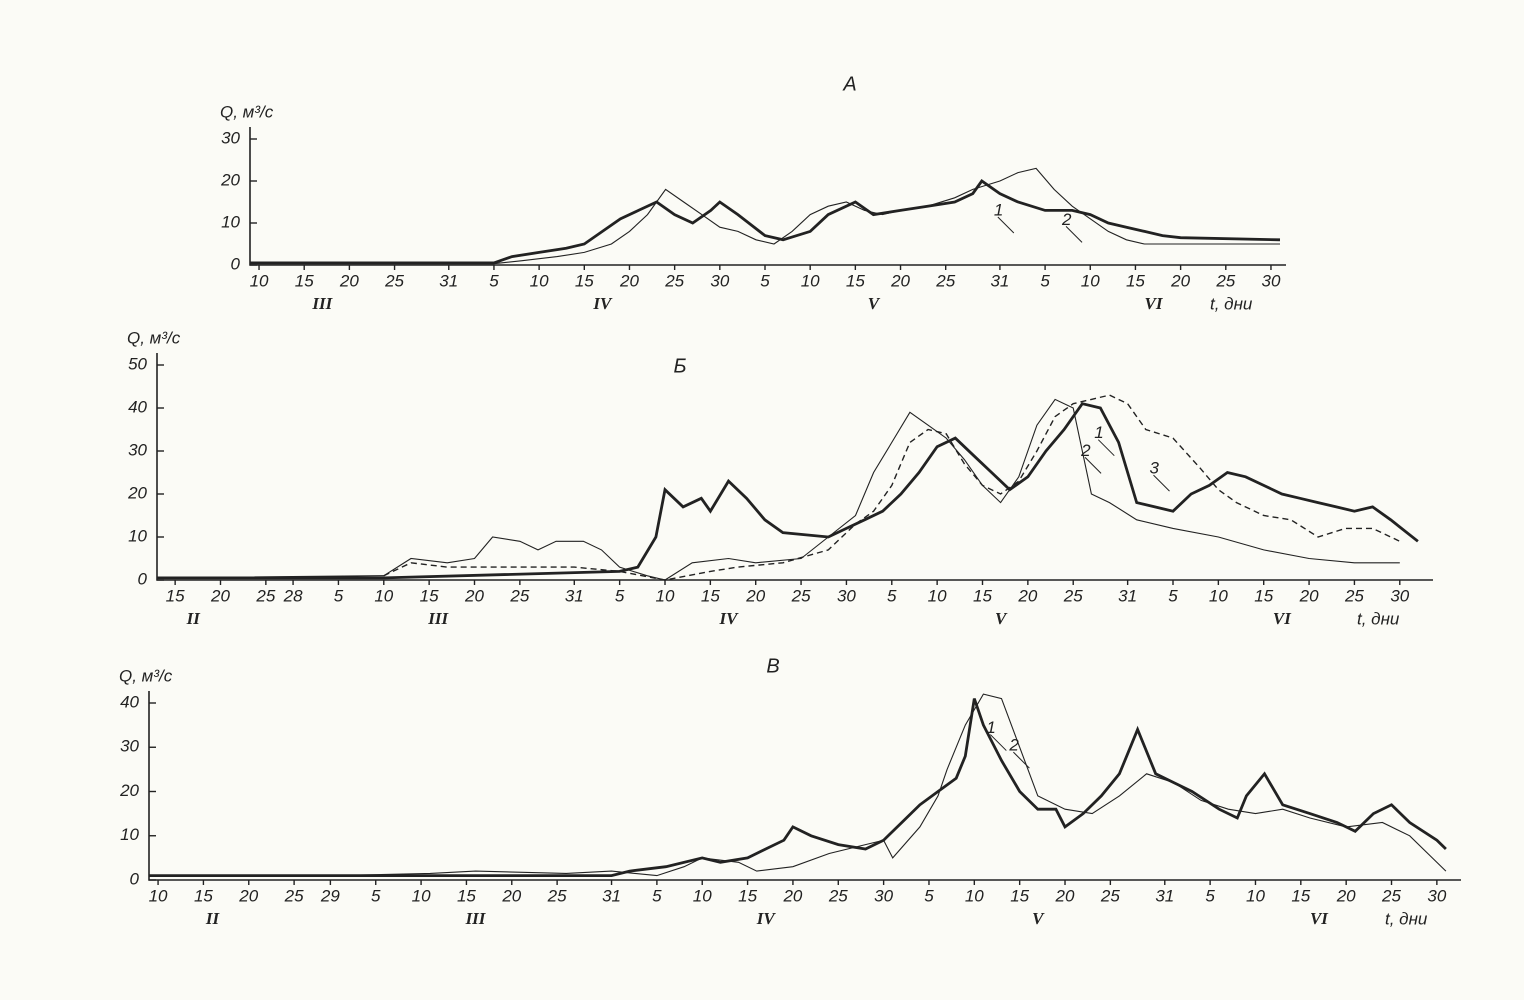 The height and width of the screenshot is (1000, 1524). What do you see at coordinates (772, 666) in the screenshot?
I see `chart-title: В` at bounding box center [772, 666].